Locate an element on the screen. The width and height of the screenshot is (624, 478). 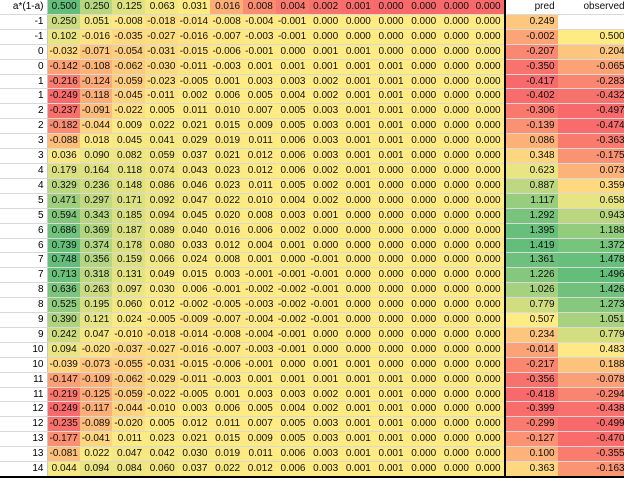
column-header-11: 0.000 is located at coordinates (423, 7).